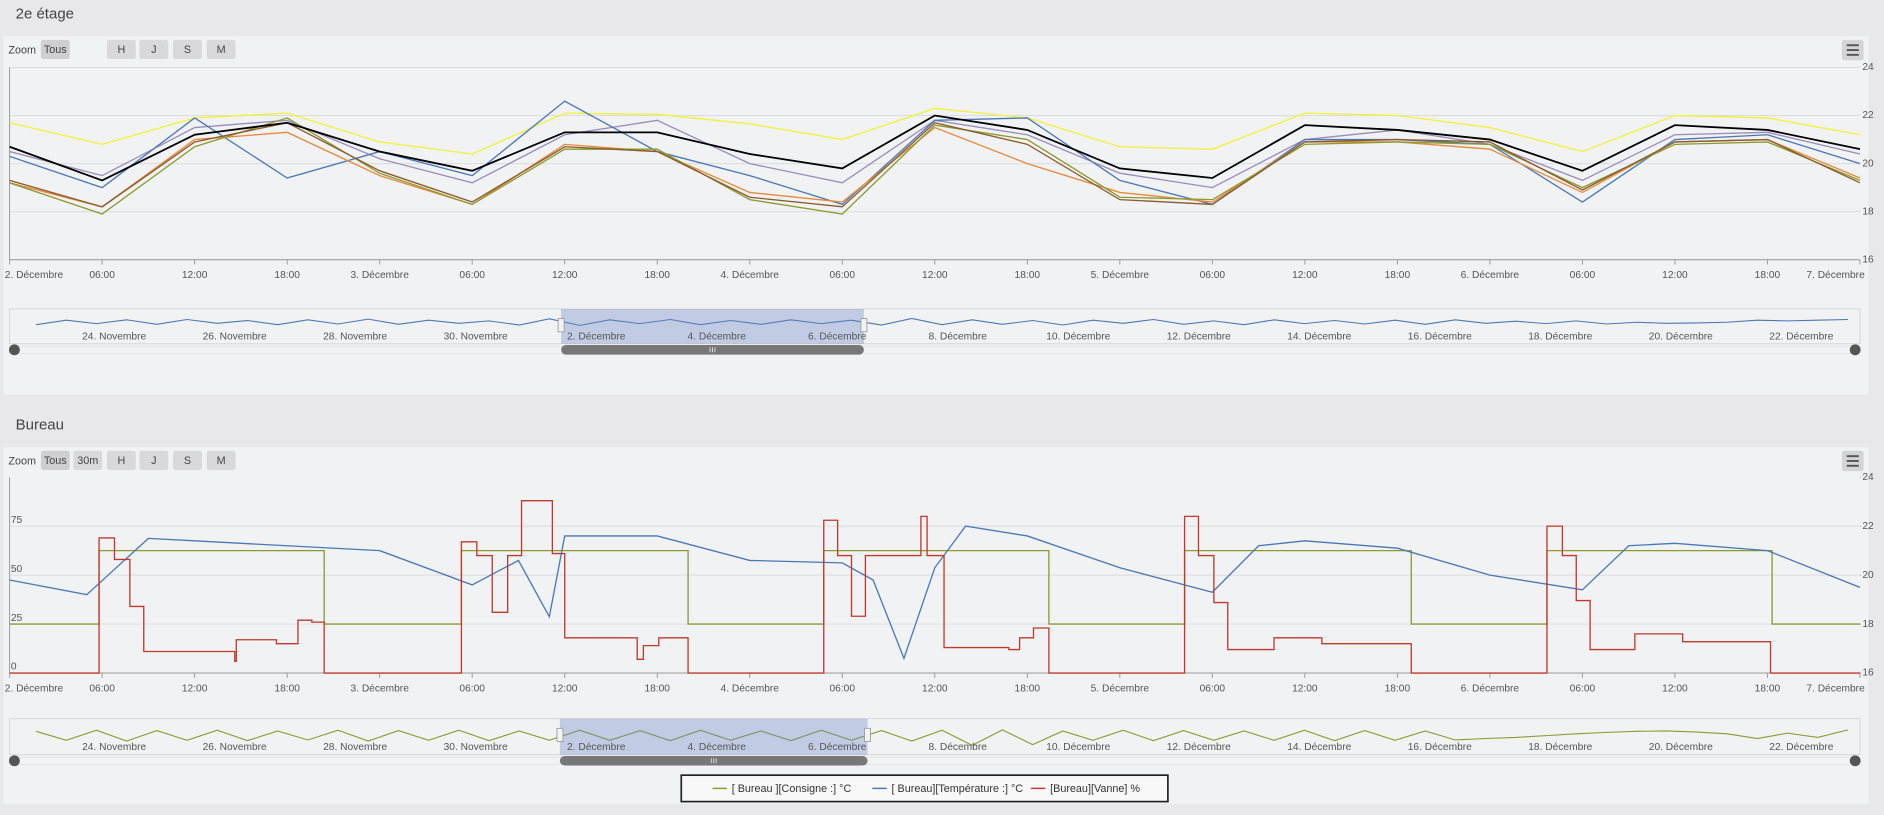 This screenshot has width=1884, height=815. Describe the element at coordinates (717, 747) in the screenshot. I see `navigator-label: 4. Décembre` at that location.